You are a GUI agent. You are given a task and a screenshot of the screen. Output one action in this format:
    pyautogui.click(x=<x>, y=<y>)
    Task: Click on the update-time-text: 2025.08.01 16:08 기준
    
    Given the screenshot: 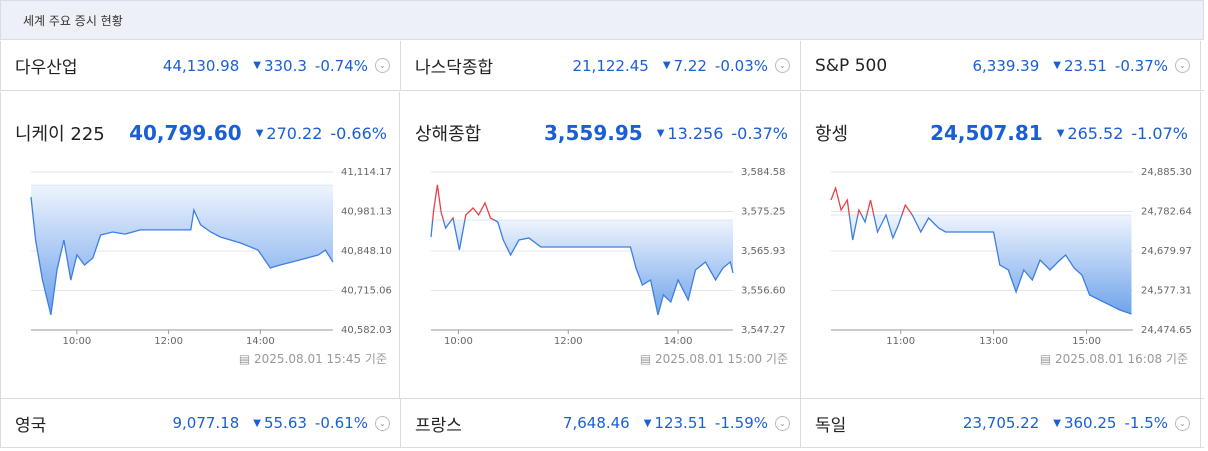 What is the action you would take?
    pyautogui.click(x=1121, y=359)
    